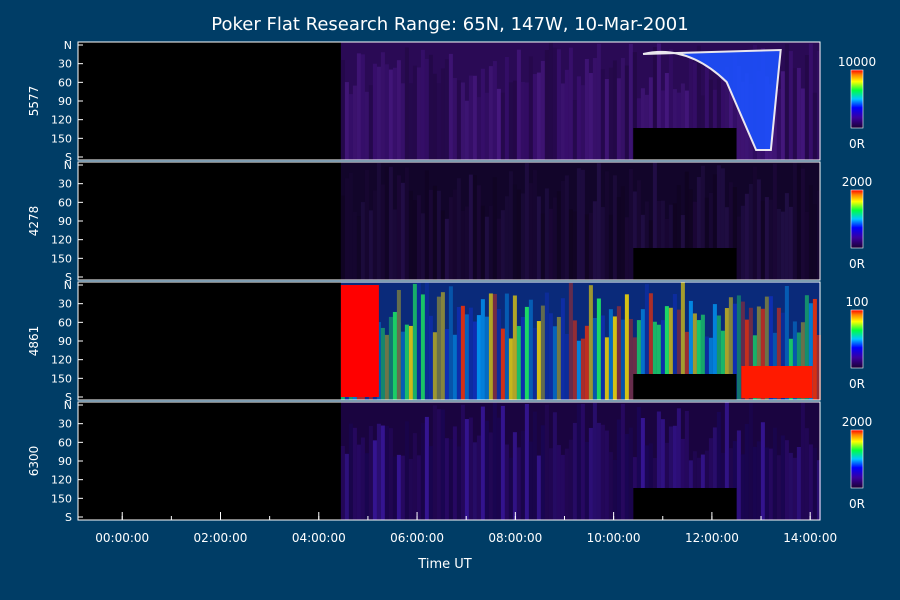 The image size is (900, 600). I want to click on panel-ylabel: 6300, so click(34, 461).